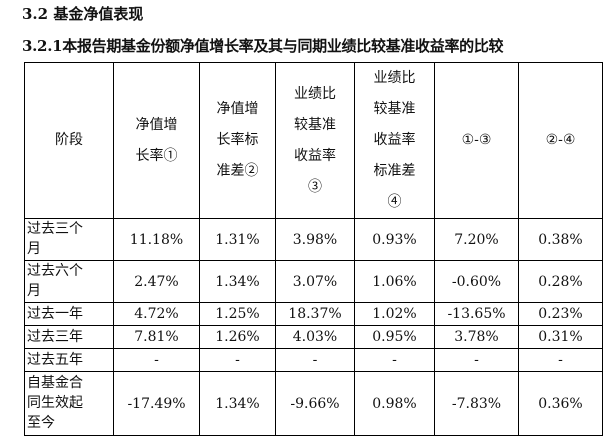 The width and height of the screenshot is (605, 436). Describe the element at coordinates (560, 403) in the screenshot. I see `table-cell: 0.36%` at that location.